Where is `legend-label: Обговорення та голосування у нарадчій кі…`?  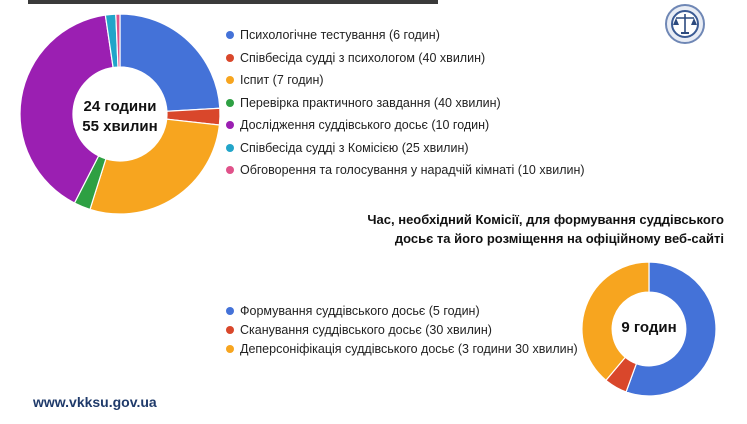
legend-label: Обговорення та голосування у нарадчій кі… is located at coordinates (412, 170).